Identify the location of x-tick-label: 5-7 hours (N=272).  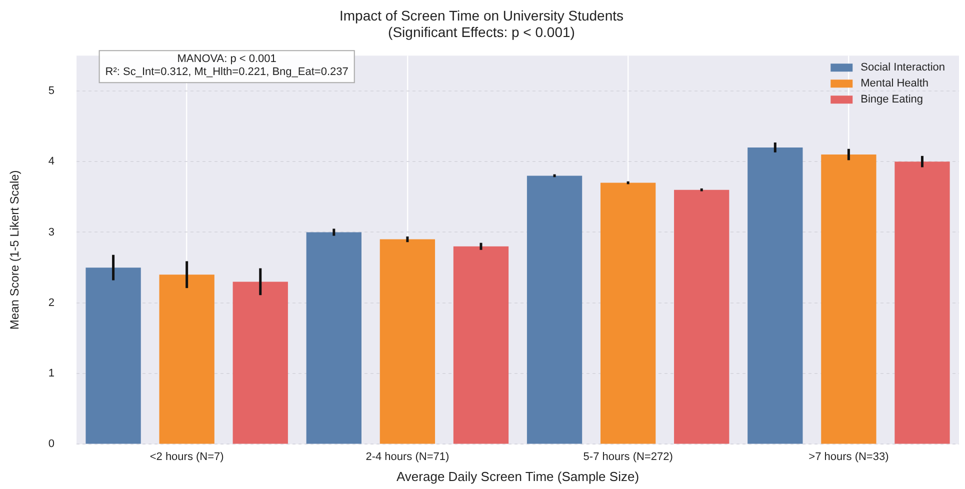
(628, 456).